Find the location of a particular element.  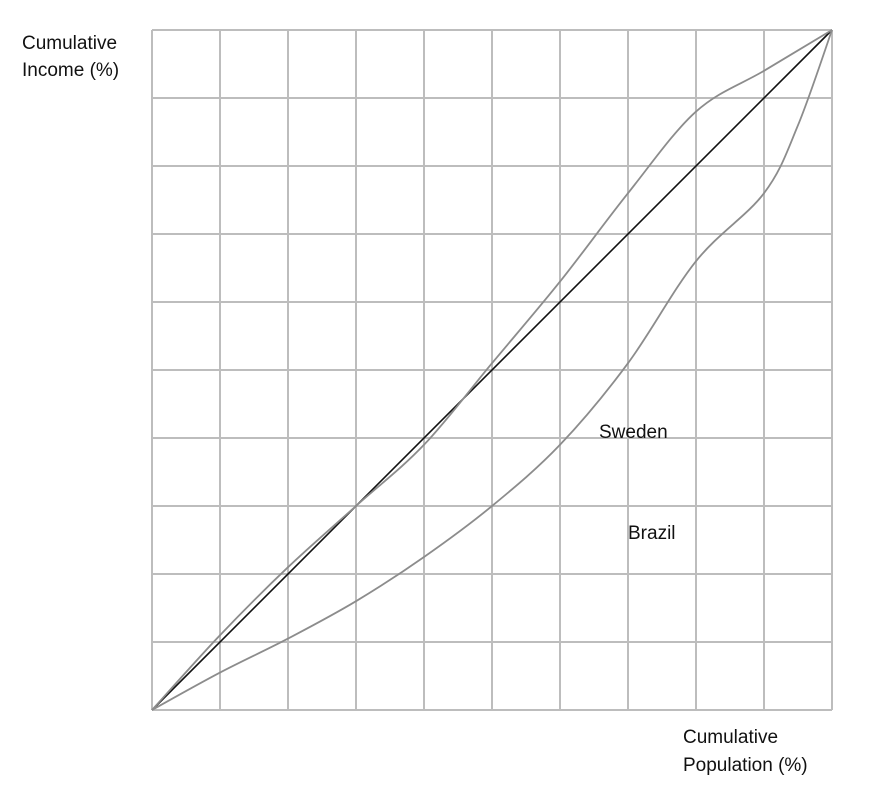

y-axis-label-line-1: Cumulative is located at coordinates (69, 43).